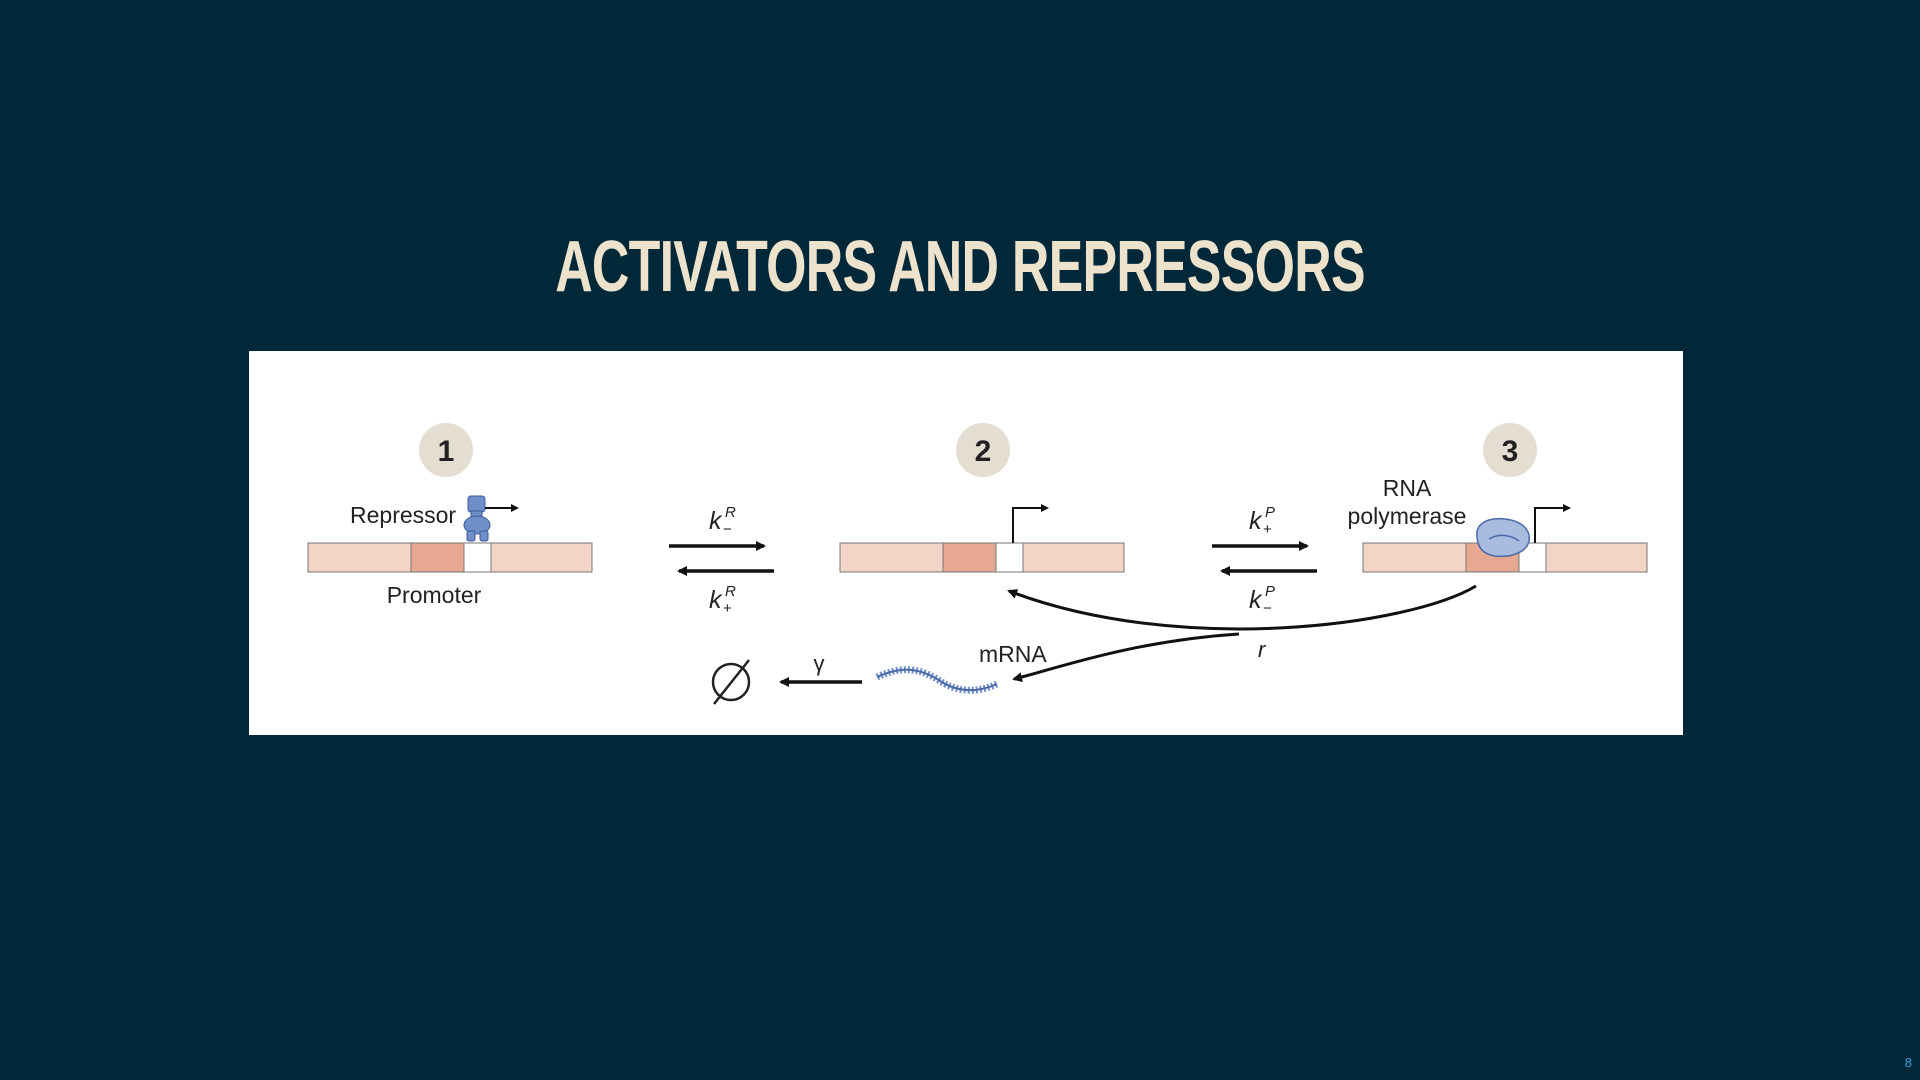  Describe the element at coordinates (937, 680) in the screenshot. I see `mrna-icon` at that location.